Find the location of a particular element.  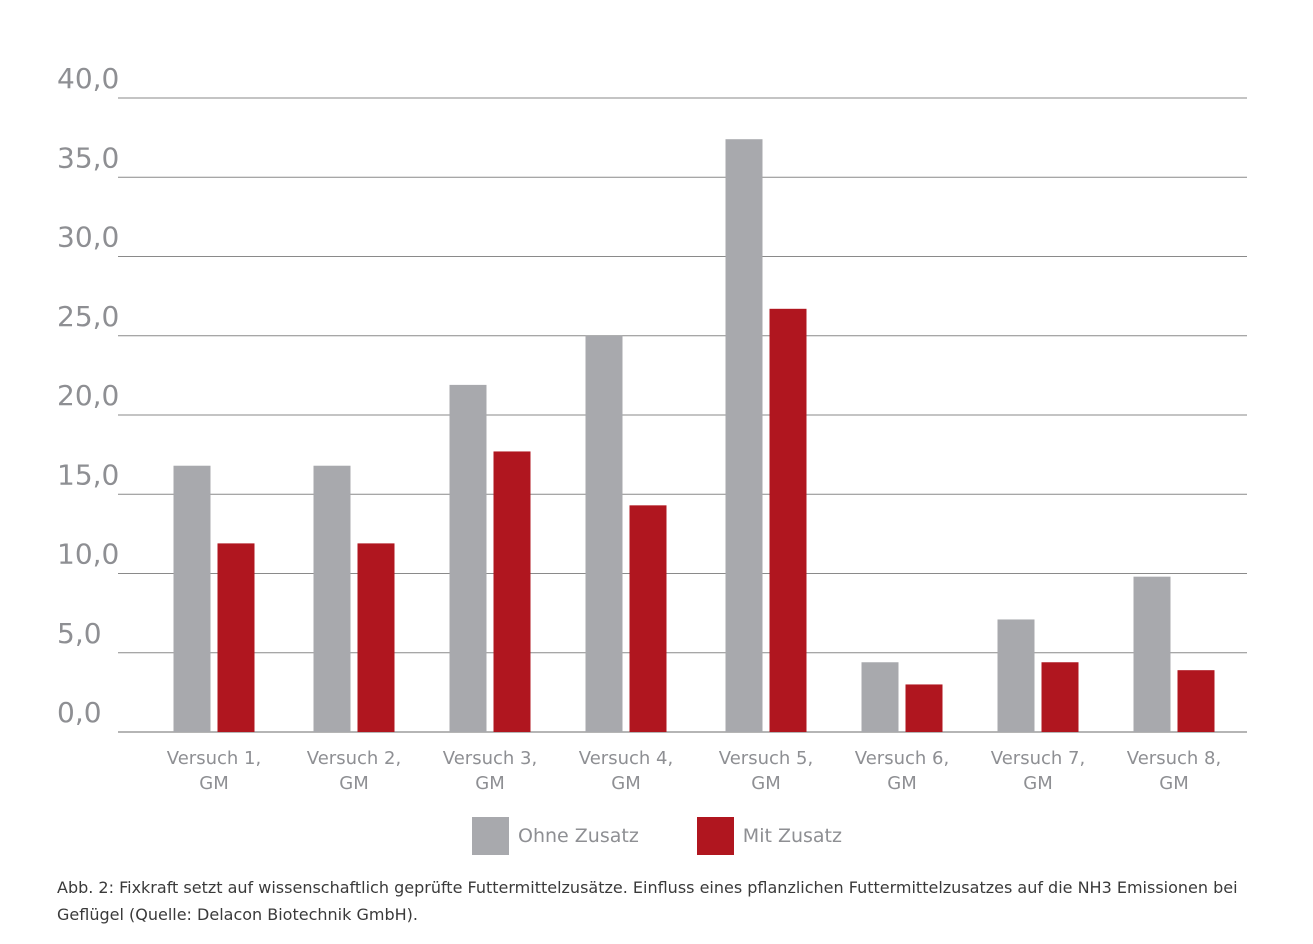

y-axis-ticks: 0,0 5,0 10,0 15,0 20,0 25,0 30,0 35,0 40,0 is located at coordinates (88, 395).